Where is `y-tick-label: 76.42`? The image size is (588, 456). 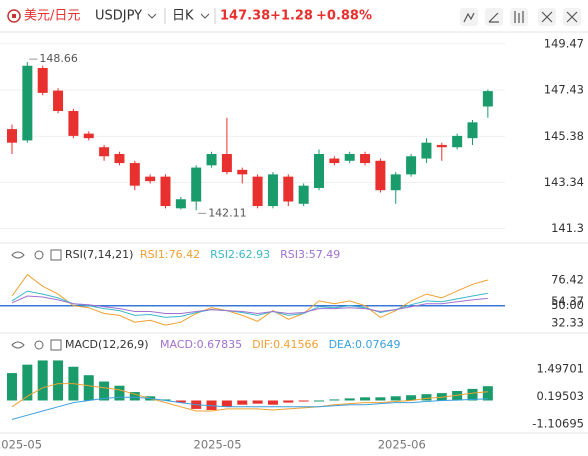 y-tick-label: 76.42 is located at coordinates (567, 280).